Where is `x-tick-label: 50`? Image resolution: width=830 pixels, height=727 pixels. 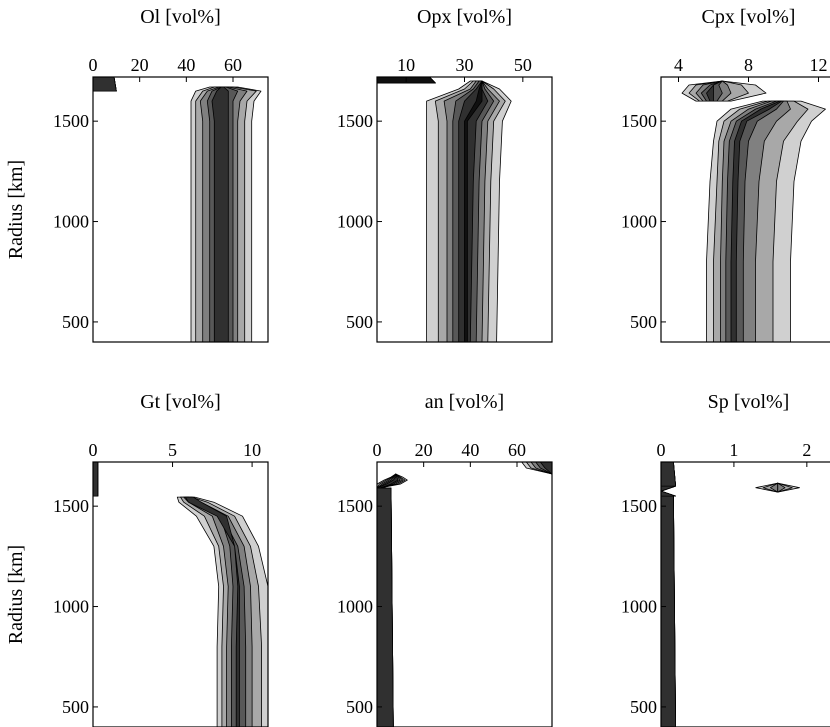
x-tick-label: 50 is located at coordinates (523, 65).